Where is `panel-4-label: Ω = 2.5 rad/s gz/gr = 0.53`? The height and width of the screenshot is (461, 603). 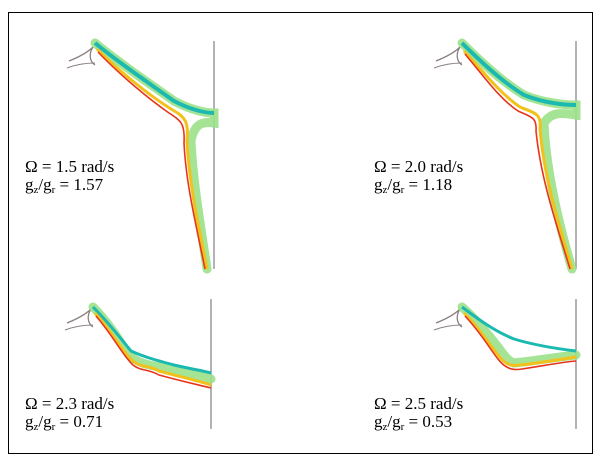
panel-4-label: Ω = 2.5 rad/s gz/gr = 0.53 is located at coordinates (418, 413).